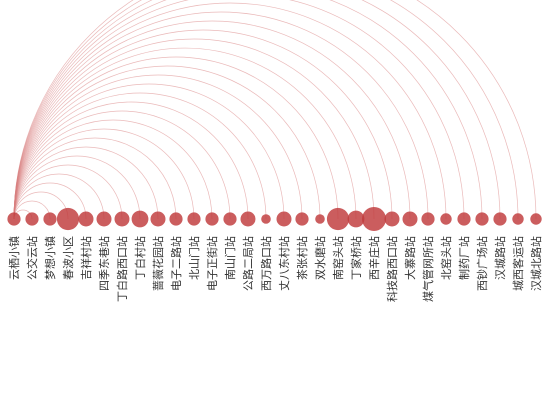 This screenshot has width=550, height=420. I want to click on node-label: 西万路口站, so click(266, 263).